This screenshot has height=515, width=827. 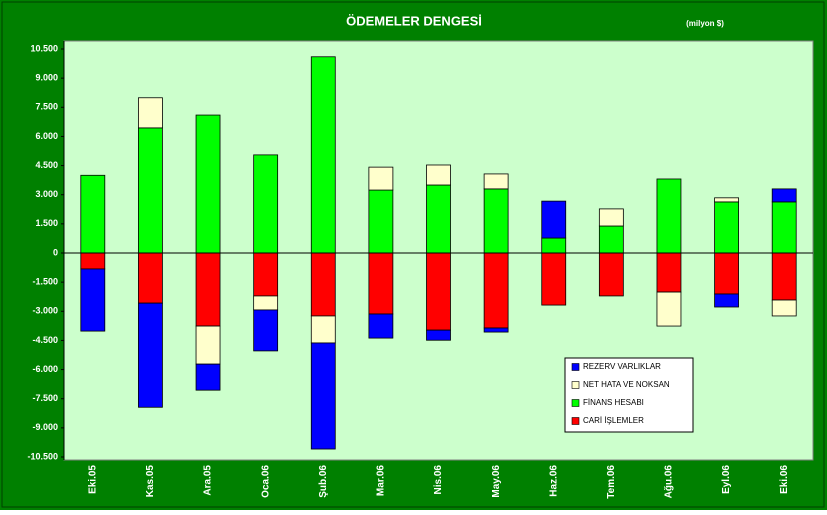 I want to click on y-tick-label: 3.000, so click(x=46, y=194).